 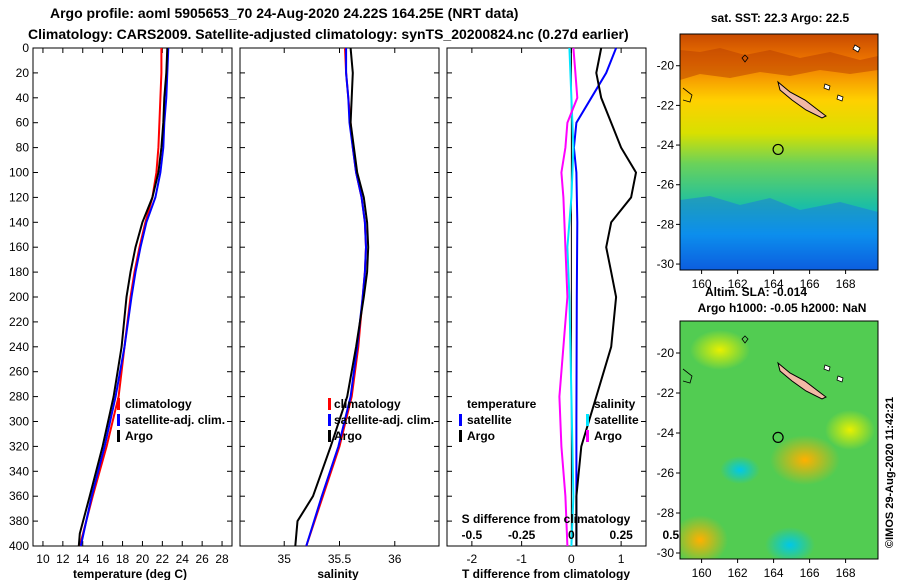 What do you see at coordinates (19, 372) in the screenshot?
I see `y-tick-label: 260` at bounding box center [19, 372].